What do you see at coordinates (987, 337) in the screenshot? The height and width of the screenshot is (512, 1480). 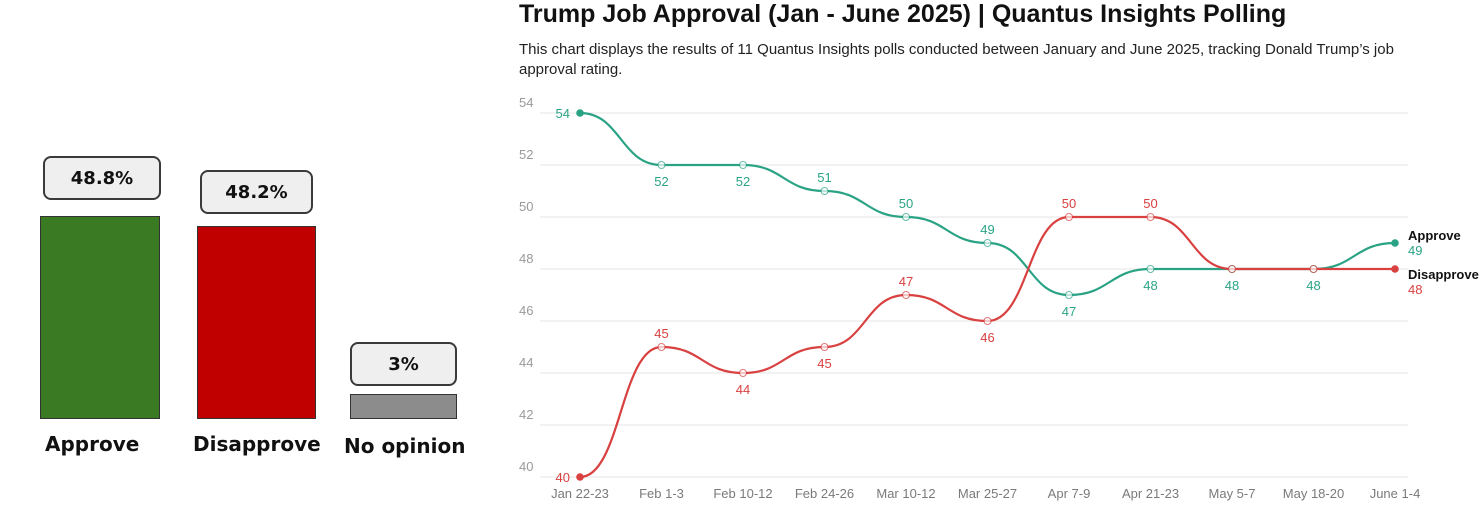 I see `disapprove-data-label: 46` at bounding box center [987, 337].